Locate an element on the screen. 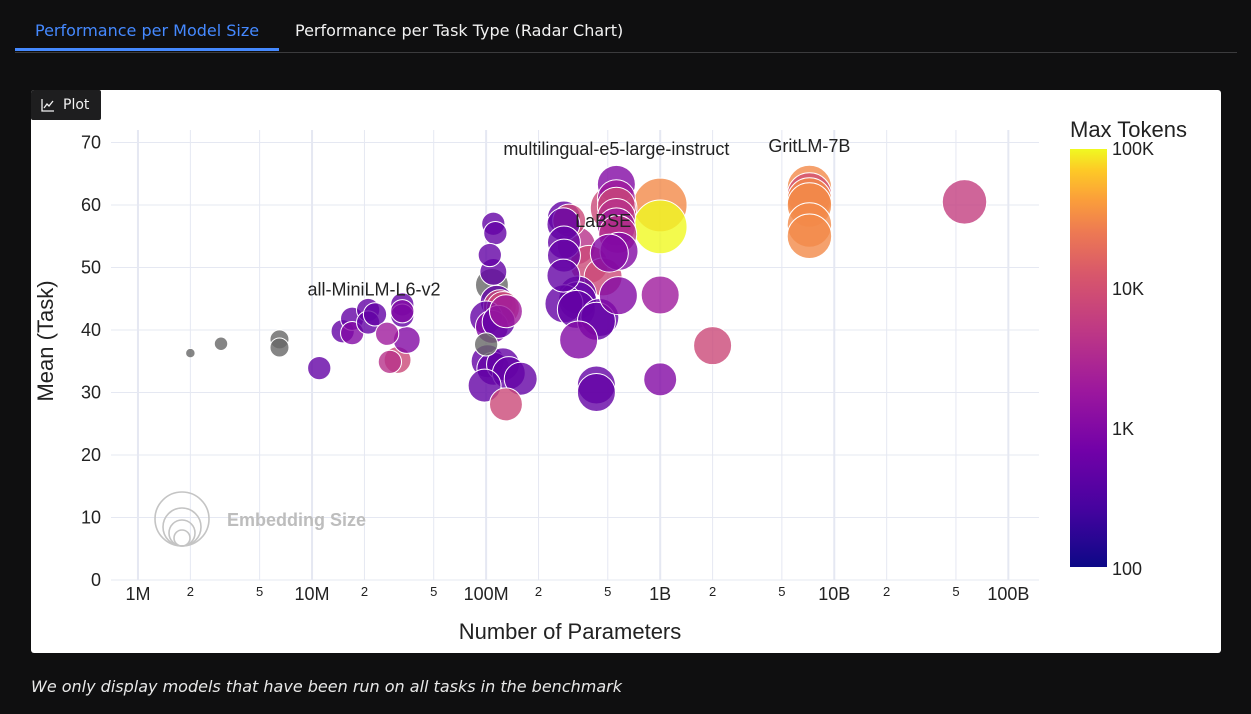 The width and height of the screenshot is (1251, 714). annotation-label: LaBSE is located at coordinates (603, 221).